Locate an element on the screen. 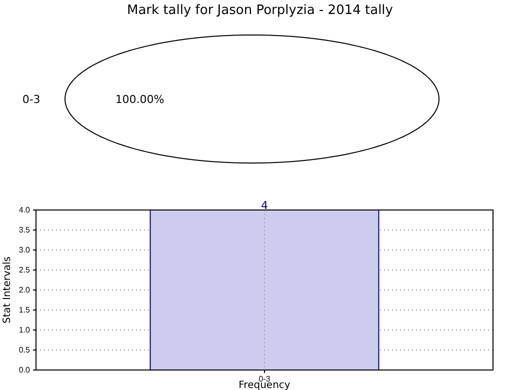 The width and height of the screenshot is (520, 390). data-label: 4 is located at coordinates (264, 205).